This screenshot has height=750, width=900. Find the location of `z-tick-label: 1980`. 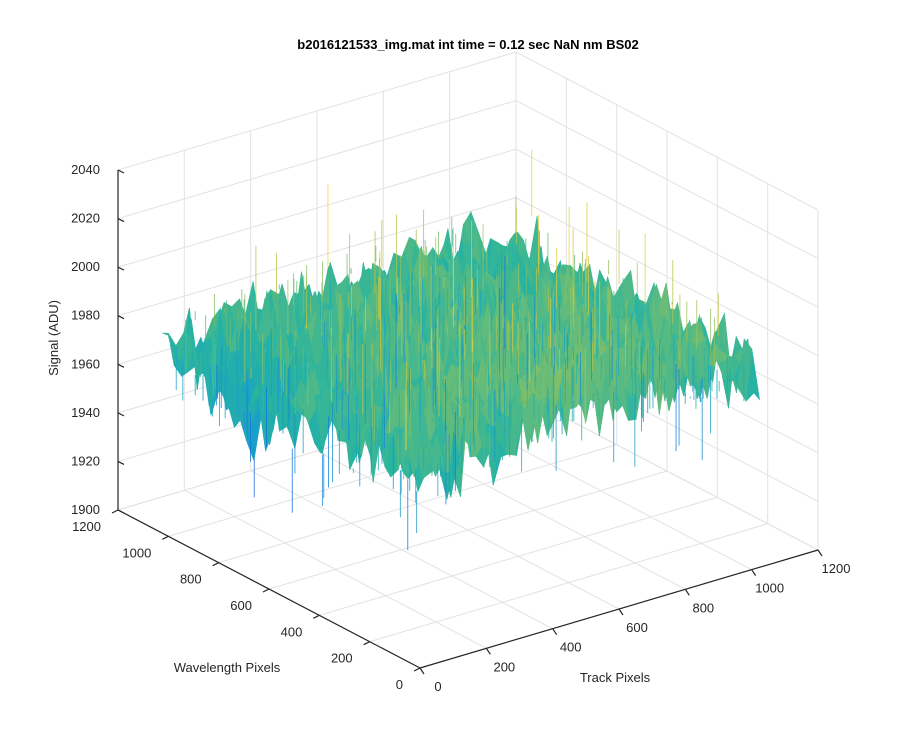

z-tick-label: 1980 is located at coordinates (85, 315).